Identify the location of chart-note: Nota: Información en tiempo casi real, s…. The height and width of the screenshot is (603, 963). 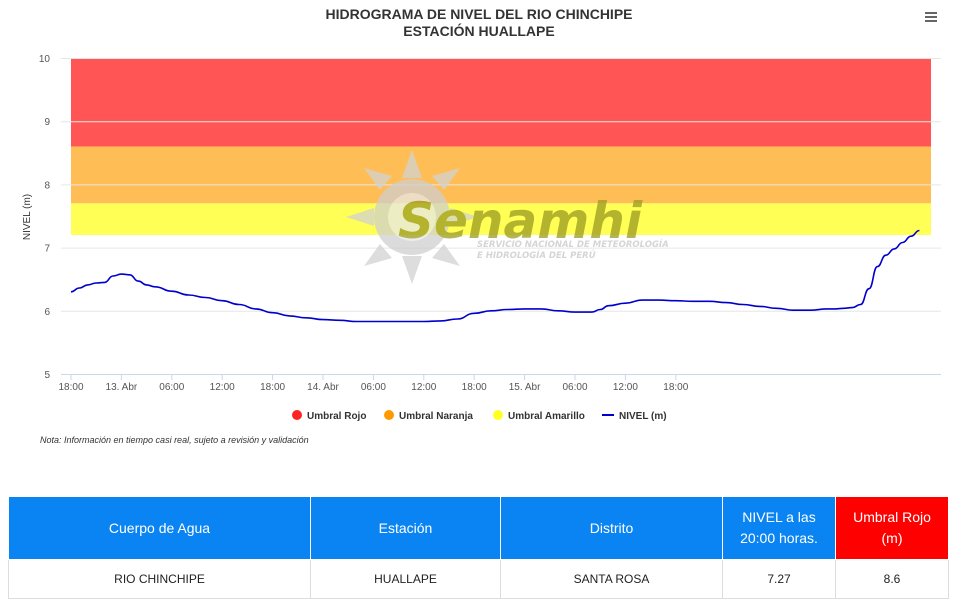
(174, 440).